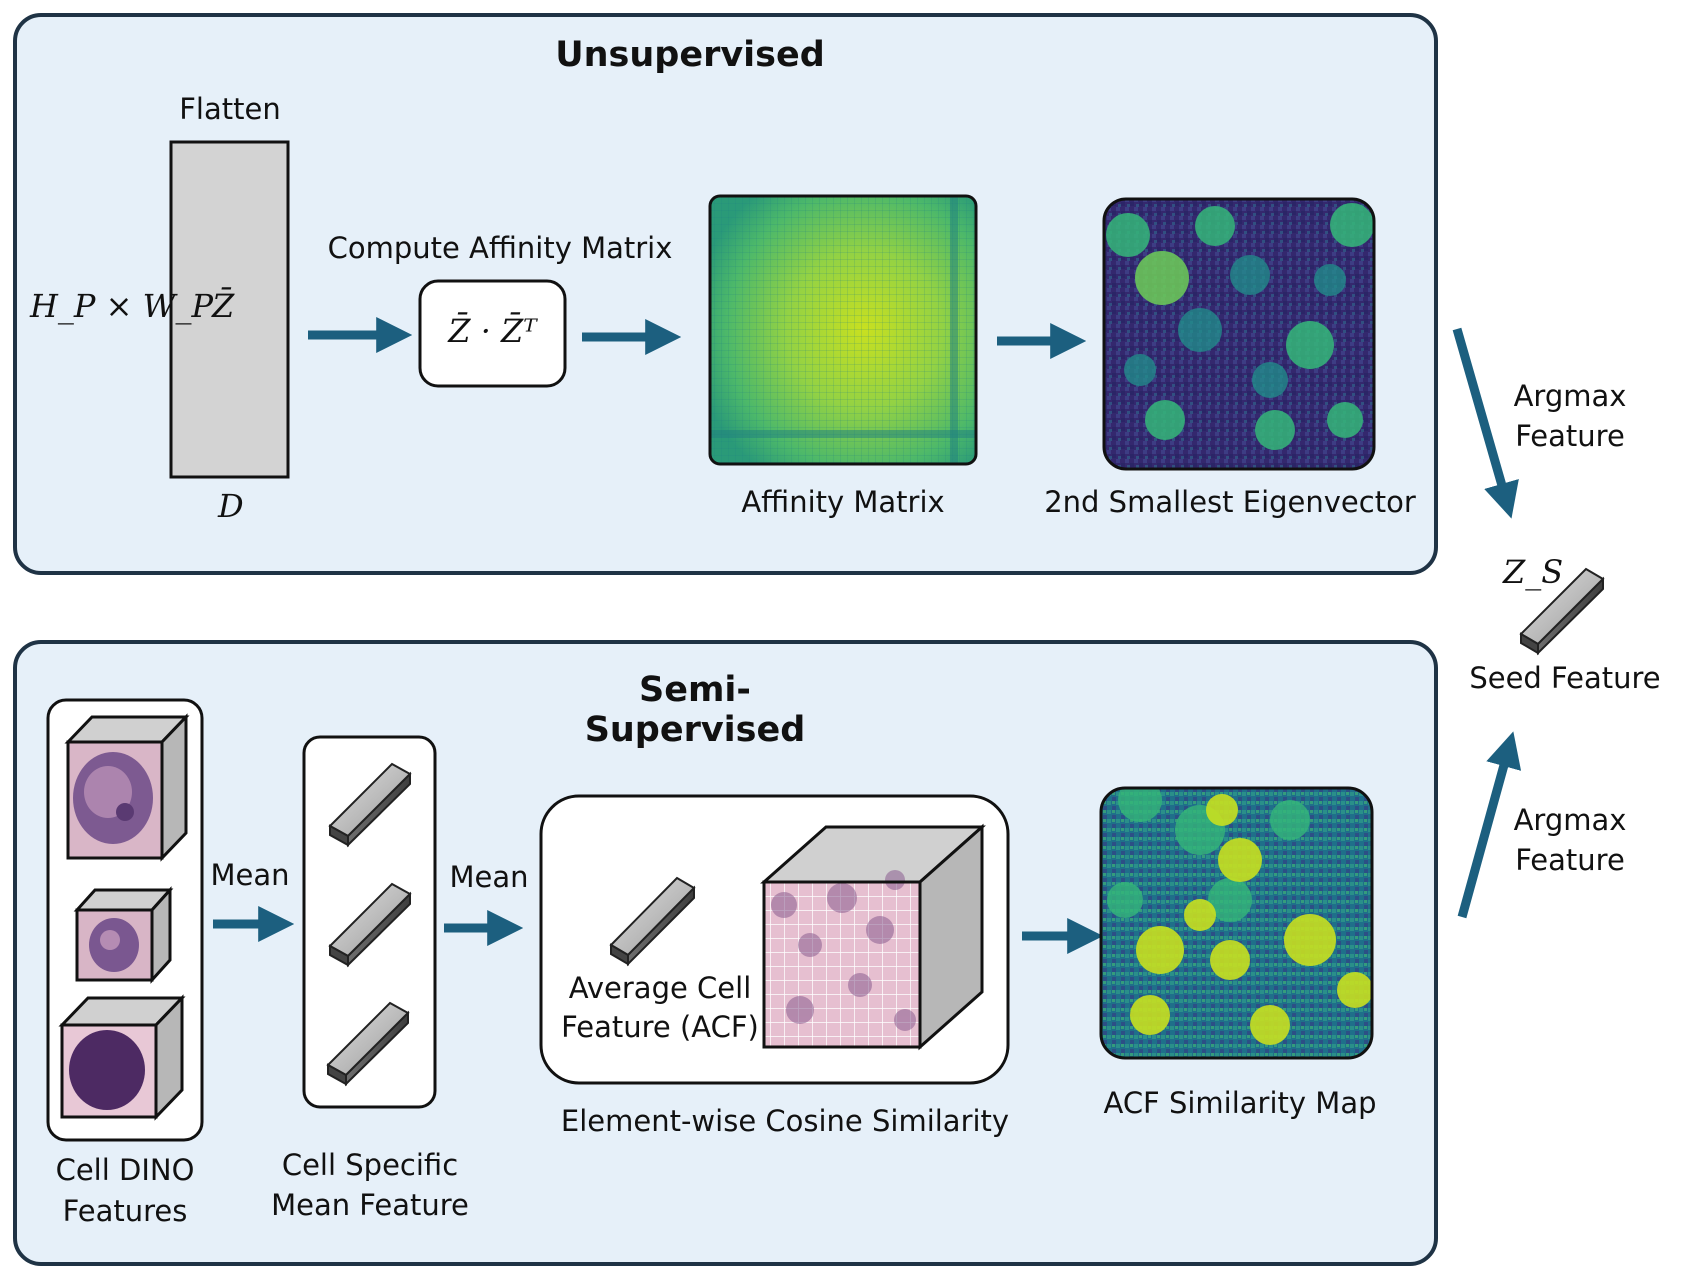  I want to click on formula-box, so click(492, 333).